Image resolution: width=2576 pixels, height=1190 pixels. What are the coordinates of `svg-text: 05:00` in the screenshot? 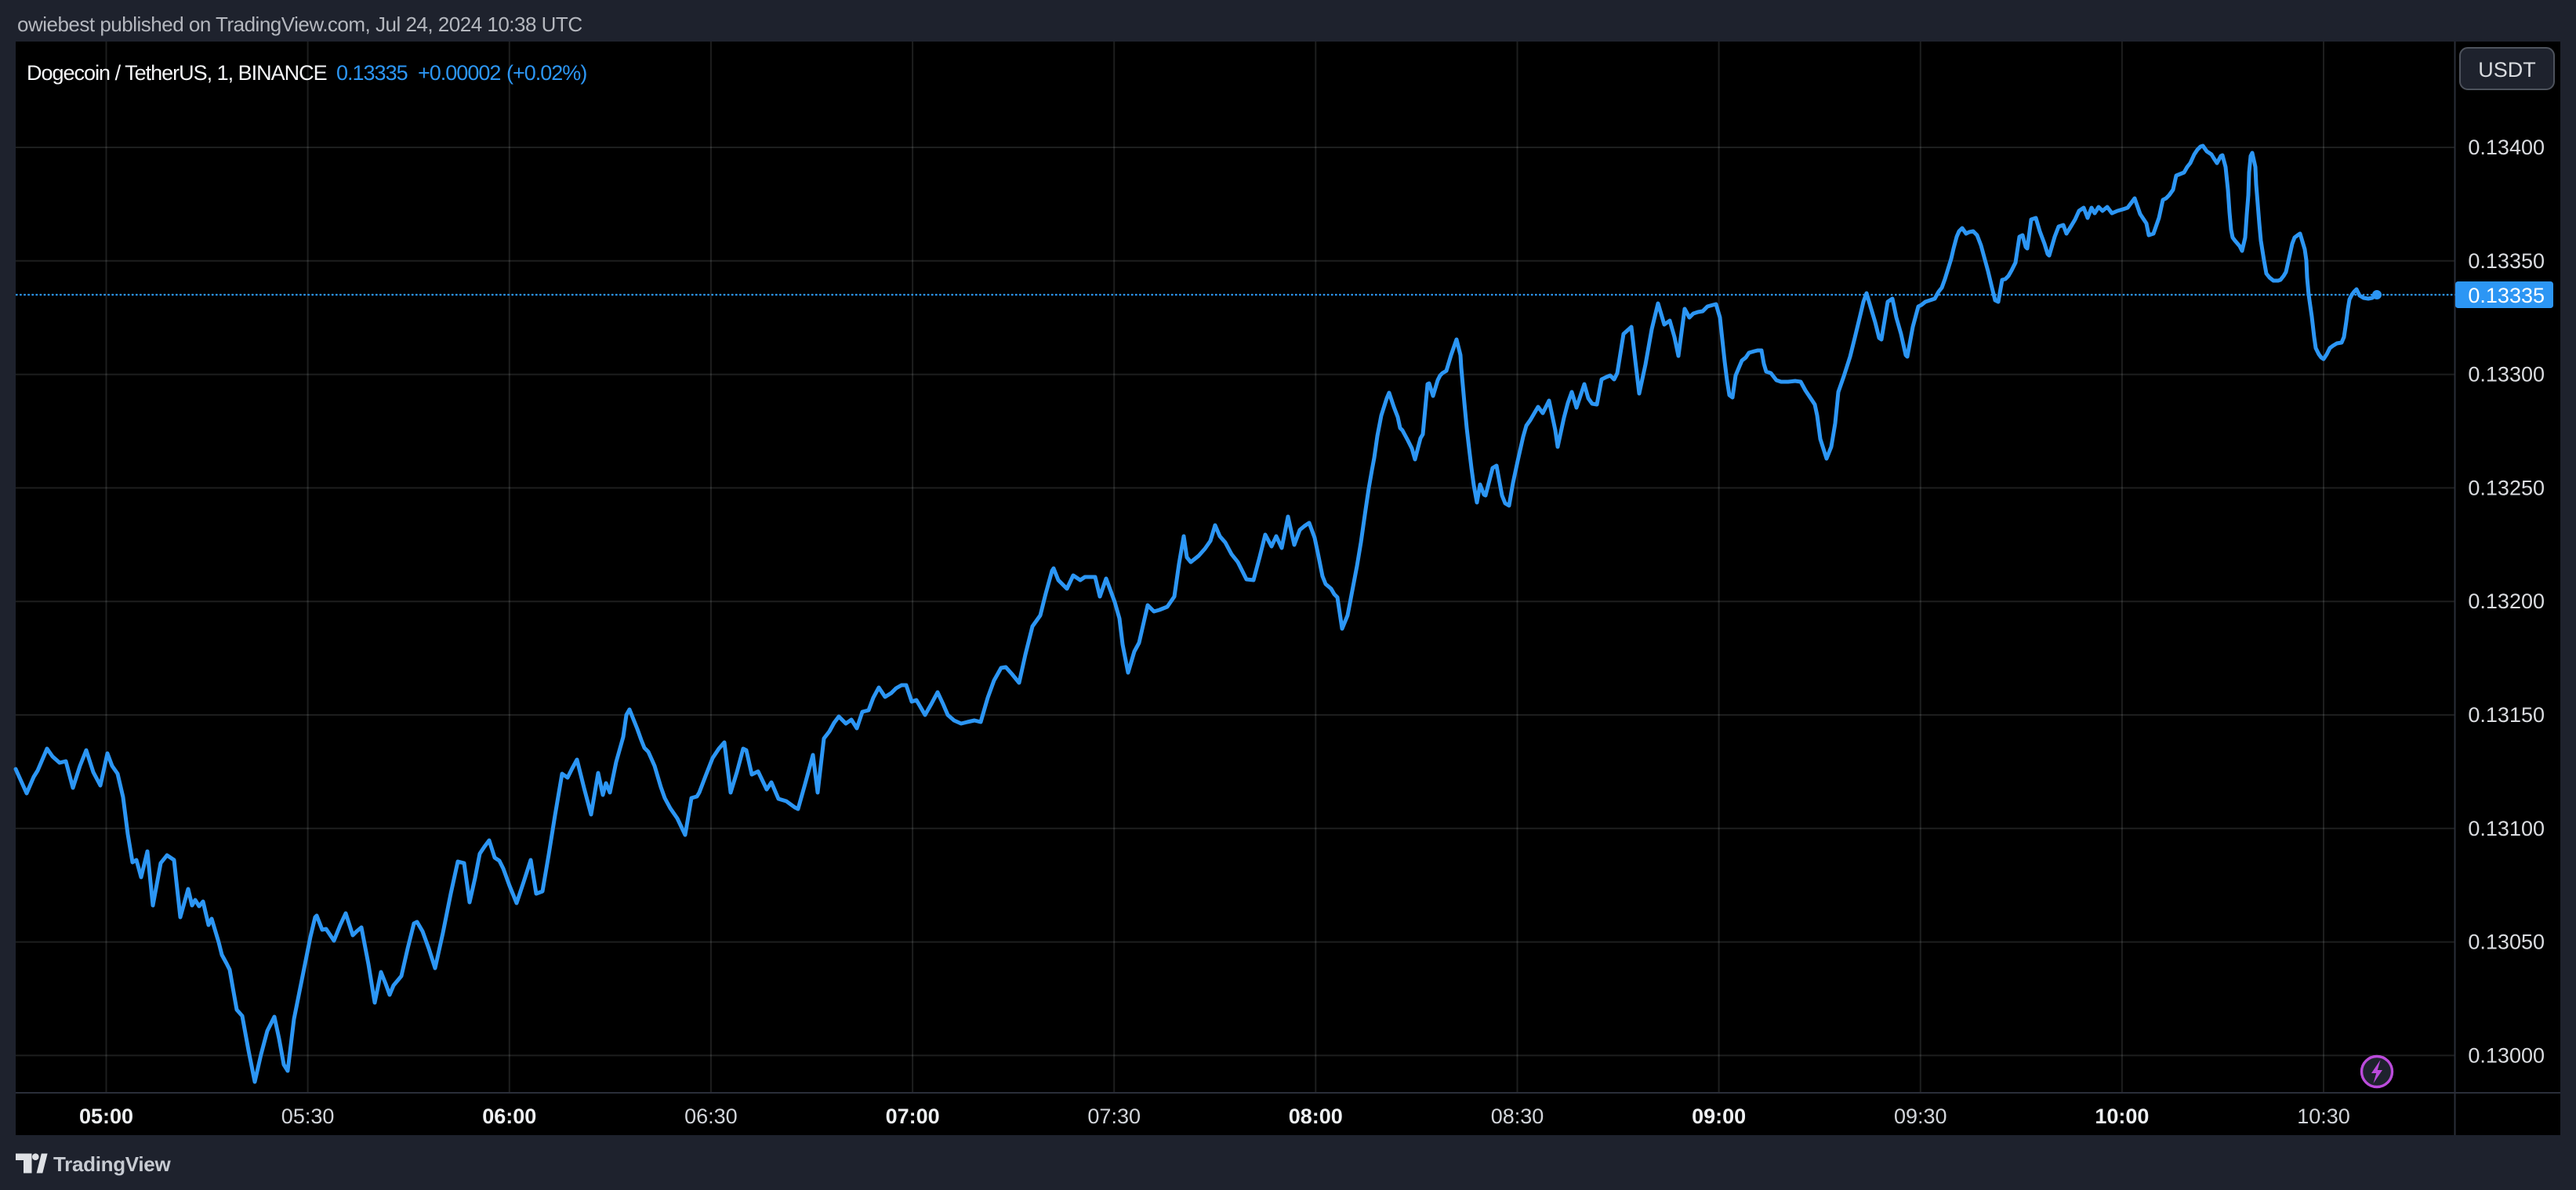 It's located at (106, 1116).